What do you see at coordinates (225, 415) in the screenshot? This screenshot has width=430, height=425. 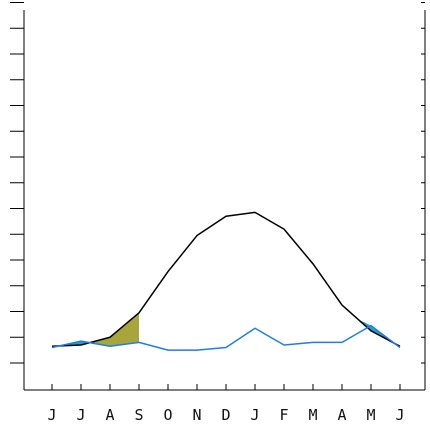 I see `x-tick-label: D` at bounding box center [225, 415].